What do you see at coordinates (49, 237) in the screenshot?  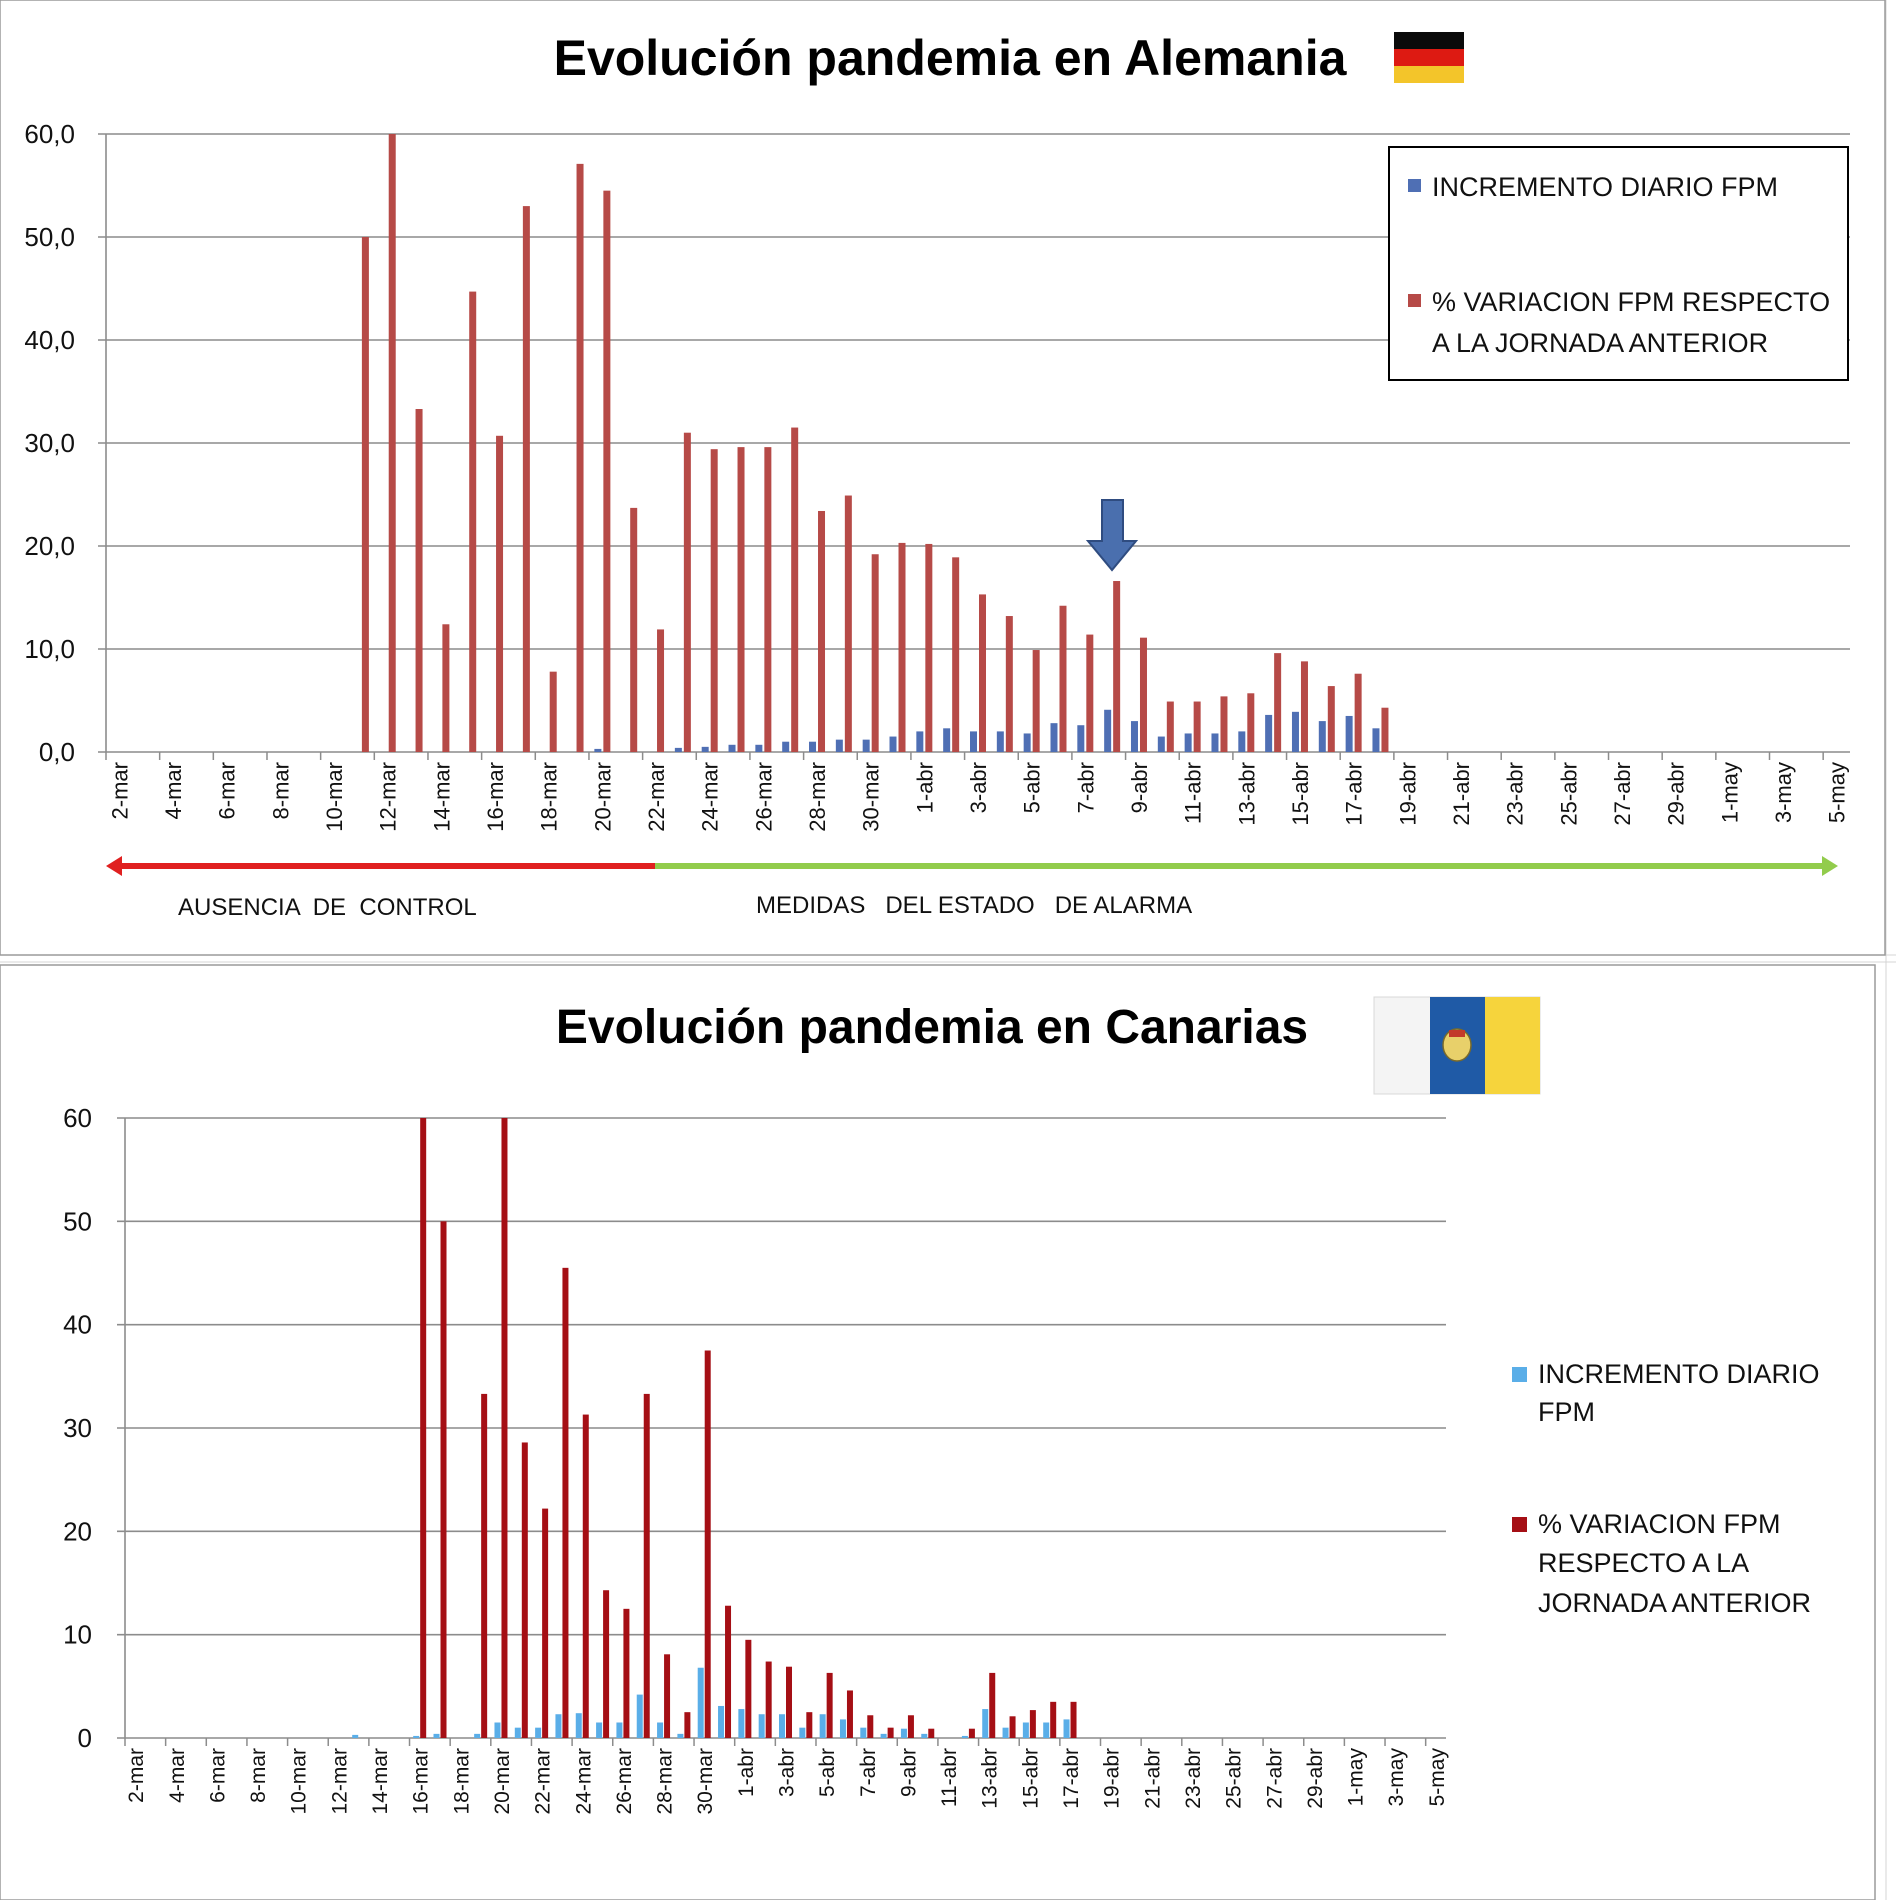 I see `y-tick-label: 50,0` at bounding box center [49, 237].